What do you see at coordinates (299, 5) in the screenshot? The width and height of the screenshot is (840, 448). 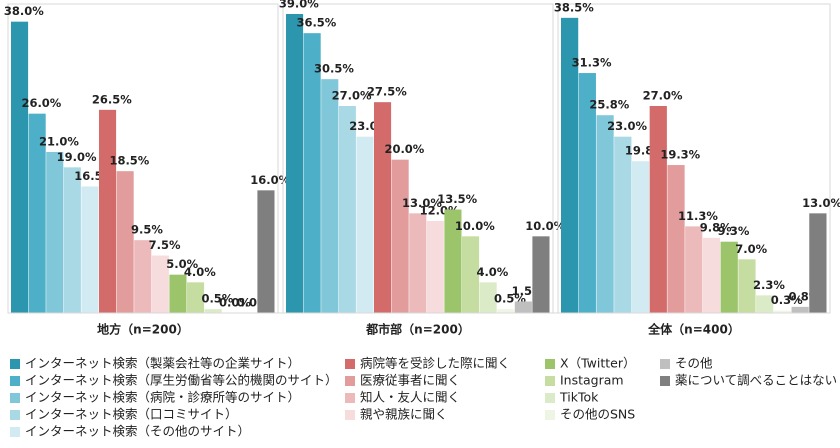 I see `value-label: 39.0%` at bounding box center [299, 5].